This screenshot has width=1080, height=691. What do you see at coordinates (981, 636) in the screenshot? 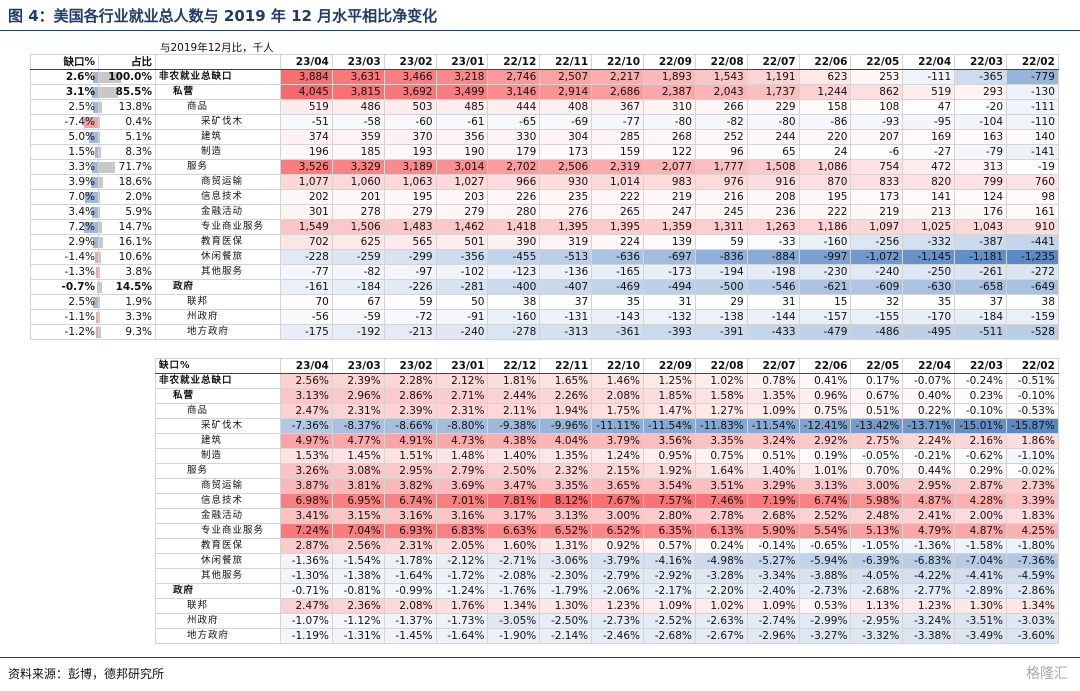
I see `value-cell: -3.49%` at bounding box center [981, 636].